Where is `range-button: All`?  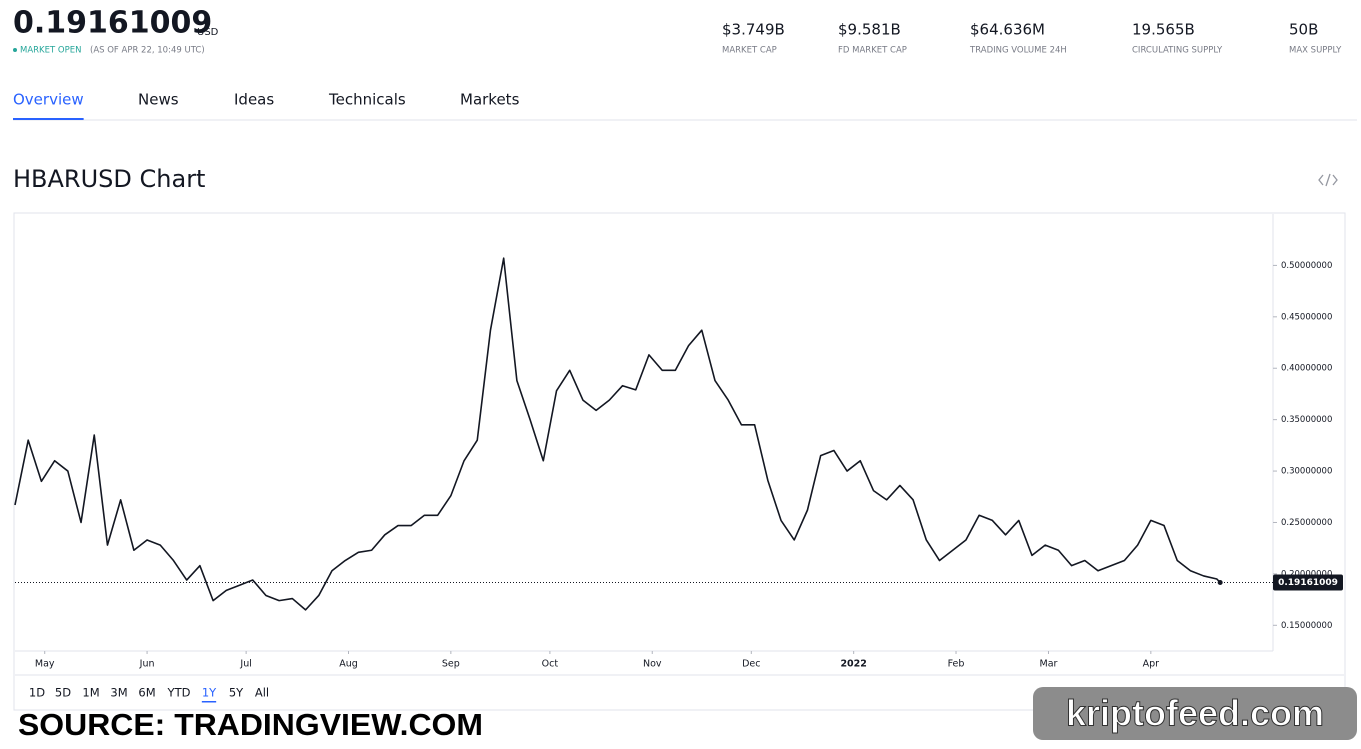 range-button: All is located at coordinates (262, 693).